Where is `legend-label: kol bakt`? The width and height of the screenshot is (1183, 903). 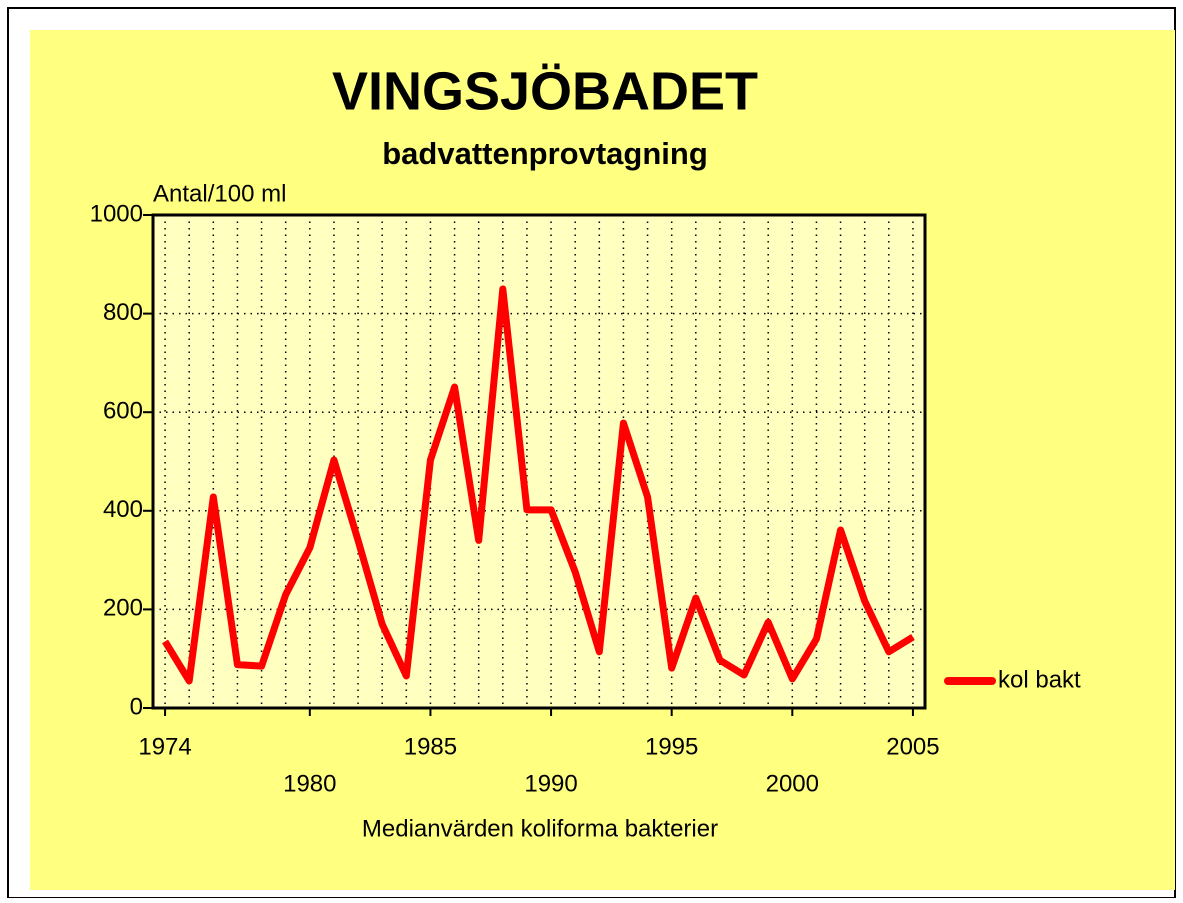 legend-label: kol bakt is located at coordinates (1039, 679).